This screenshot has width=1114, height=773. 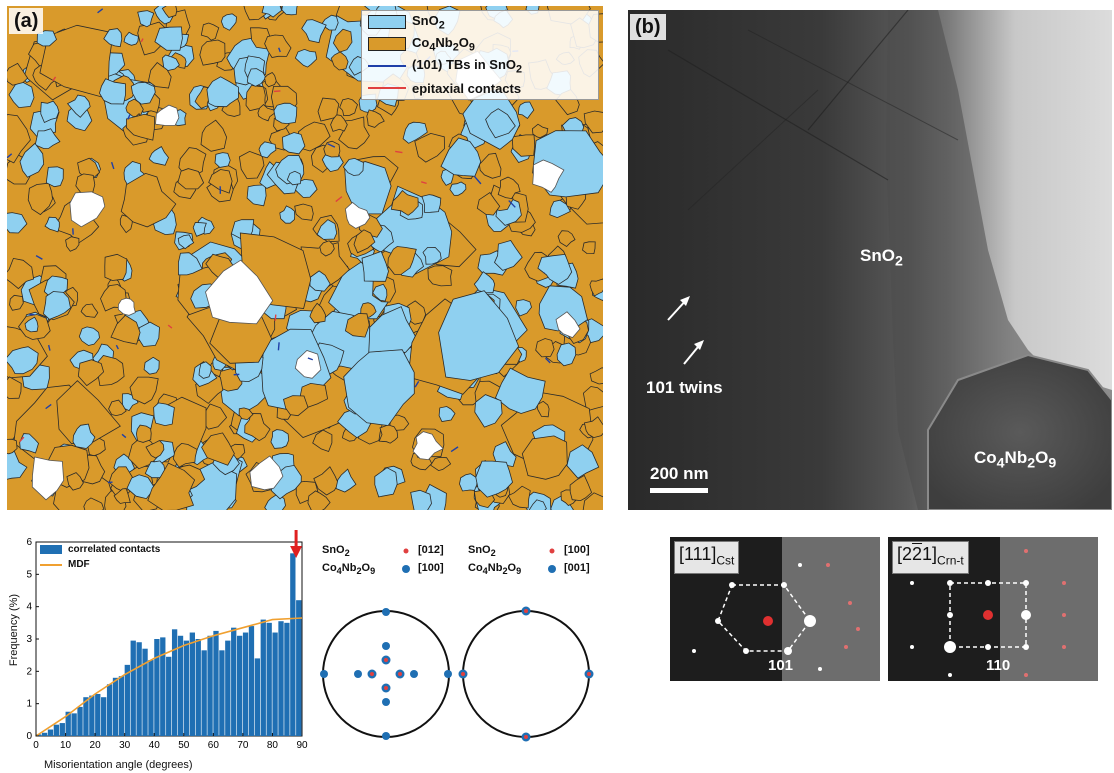 What do you see at coordinates (988, 613) in the screenshot?
I see `saed-2-spots` at bounding box center [988, 613].